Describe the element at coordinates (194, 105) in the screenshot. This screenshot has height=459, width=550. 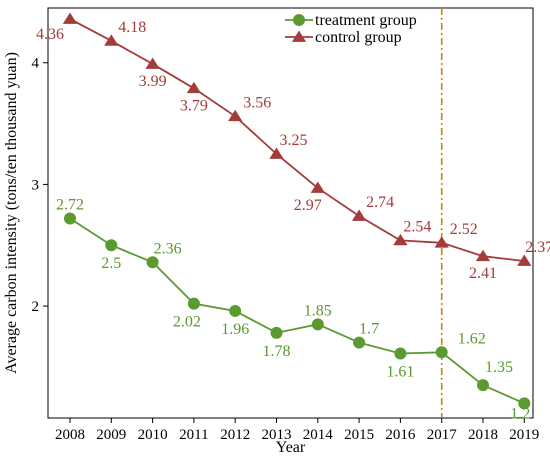
I see `control-data-label: 3.79` at that location.